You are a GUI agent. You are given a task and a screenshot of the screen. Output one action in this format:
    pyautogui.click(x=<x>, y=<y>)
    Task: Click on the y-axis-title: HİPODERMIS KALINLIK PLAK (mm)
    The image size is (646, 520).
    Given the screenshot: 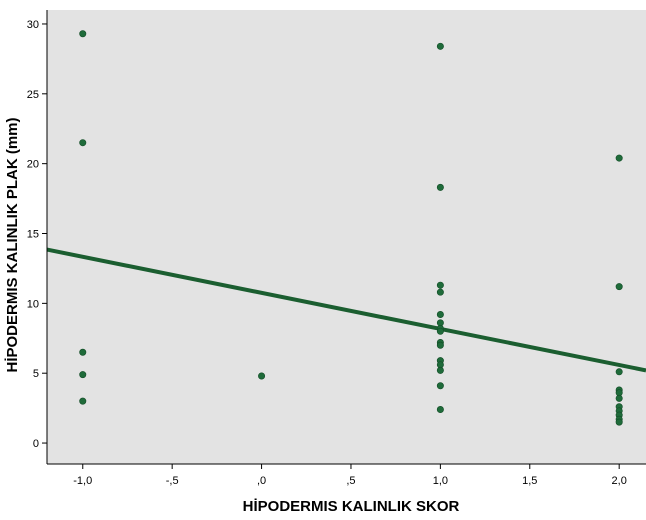 What is the action you would take?
    pyautogui.click(x=12, y=244)
    